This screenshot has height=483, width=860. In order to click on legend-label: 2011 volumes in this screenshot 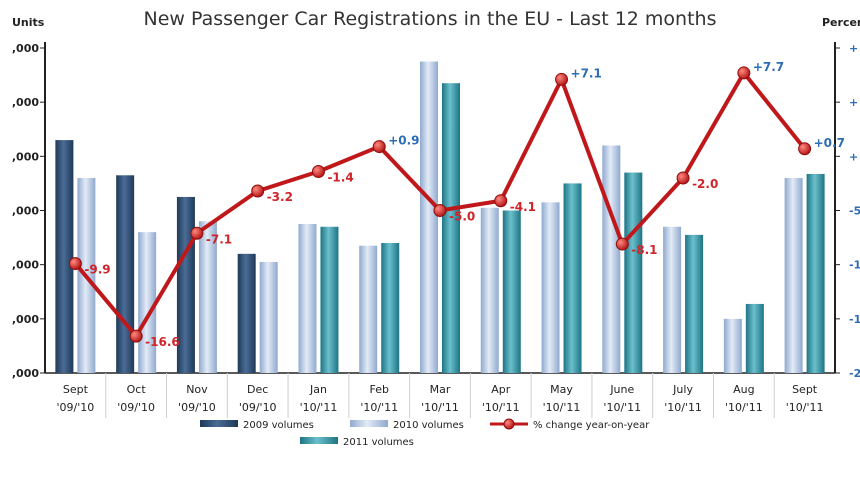, I will do `click(378, 442)`.